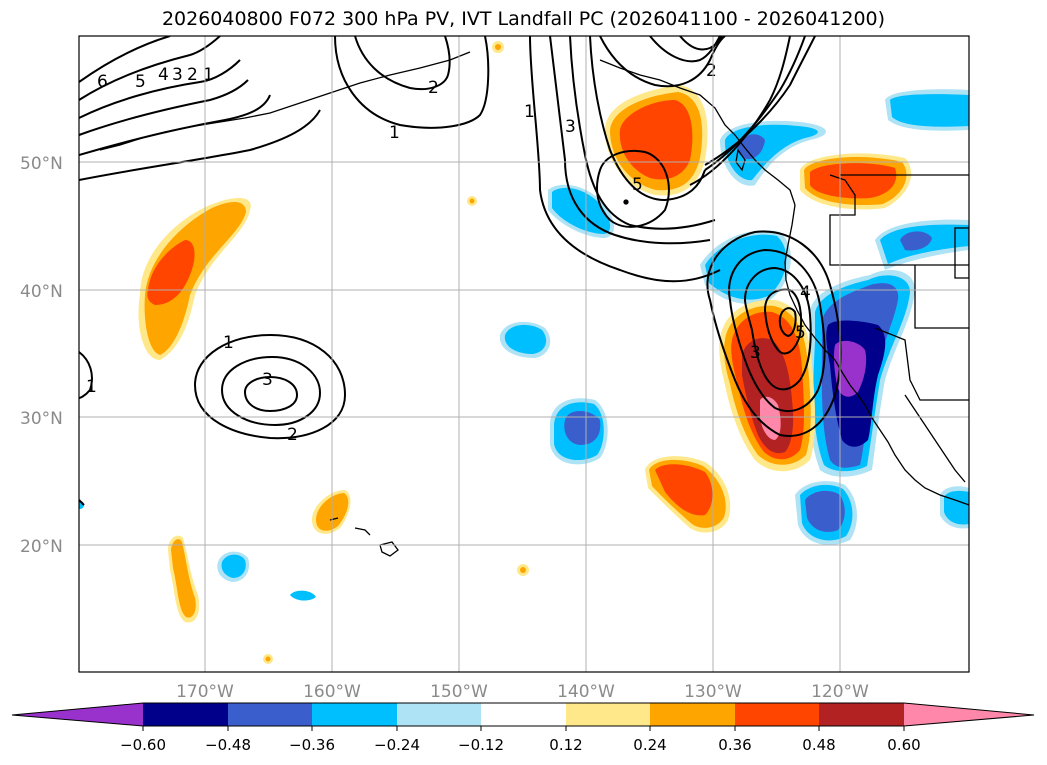 The height and width of the screenshot is (765, 1047). What do you see at coordinates (184, 579) in the screenshot?
I see `positive-anomaly-south` at bounding box center [184, 579].